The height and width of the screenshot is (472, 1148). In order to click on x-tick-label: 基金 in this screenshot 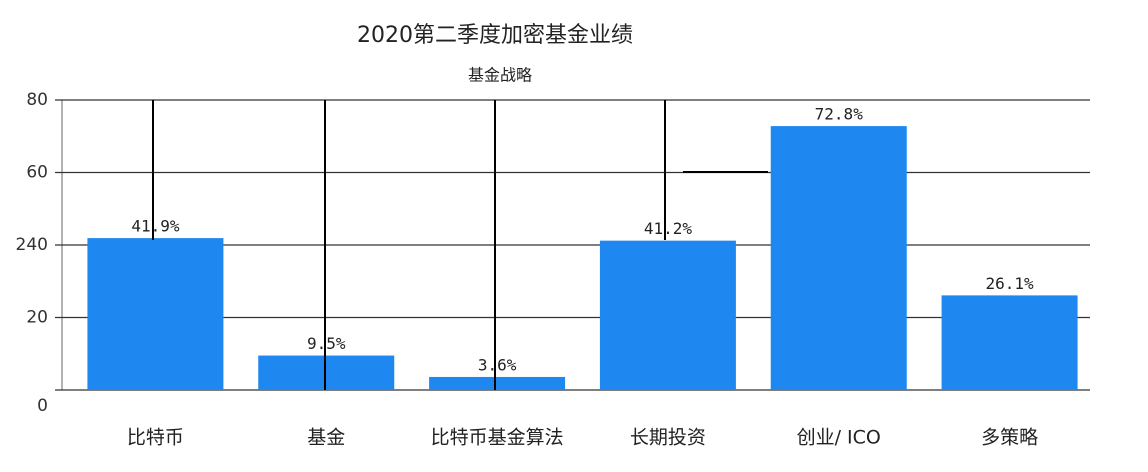, I will do `click(326, 438)`.